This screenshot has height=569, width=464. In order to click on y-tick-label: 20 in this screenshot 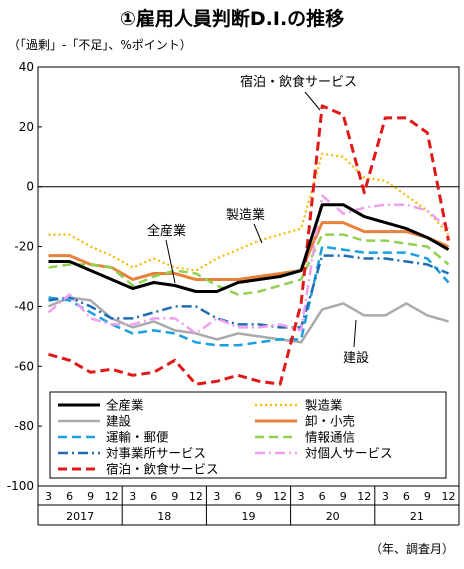, I will do `click(26, 127)`.